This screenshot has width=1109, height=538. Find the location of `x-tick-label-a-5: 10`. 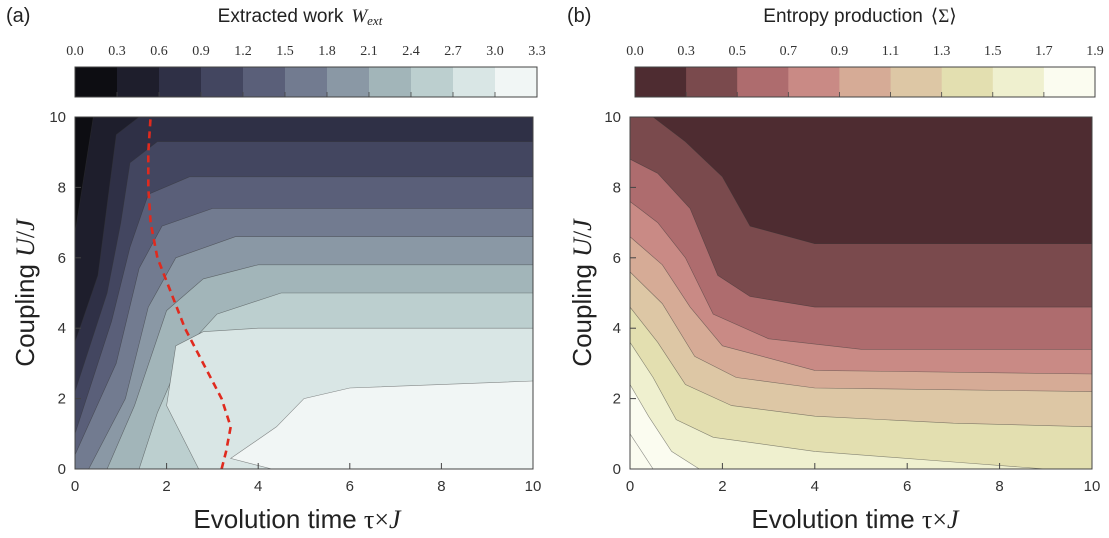

x-tick-label-a-5: 10 is located at coordinates (533, 486).